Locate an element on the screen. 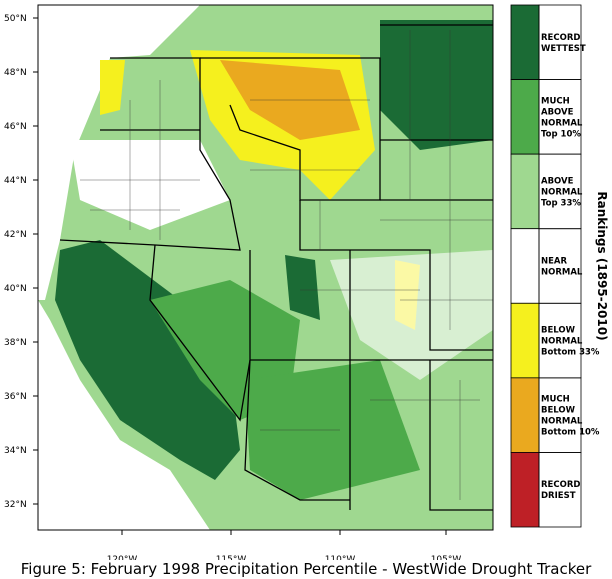 The image size is (612, 579). latitude-label: 34°N is located at coordinates (15, 451).